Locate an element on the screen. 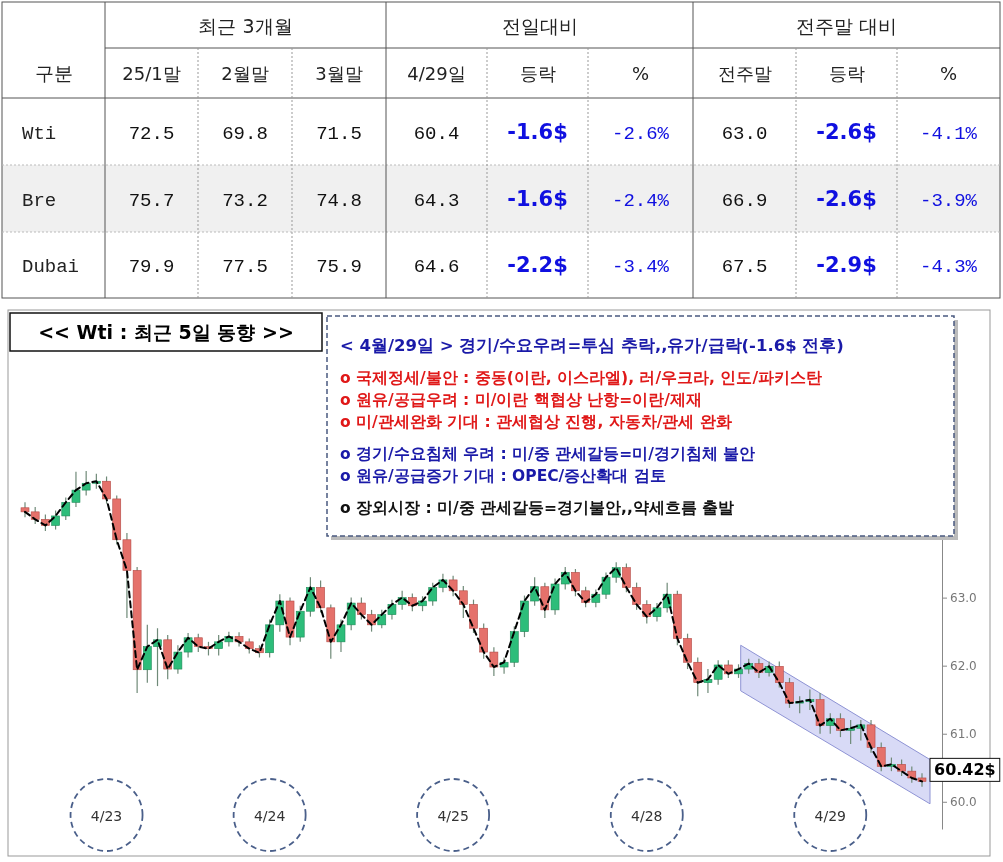 This screenshot has height=862, width=1003. text: 71.5 is located at coordinates (339, 133).